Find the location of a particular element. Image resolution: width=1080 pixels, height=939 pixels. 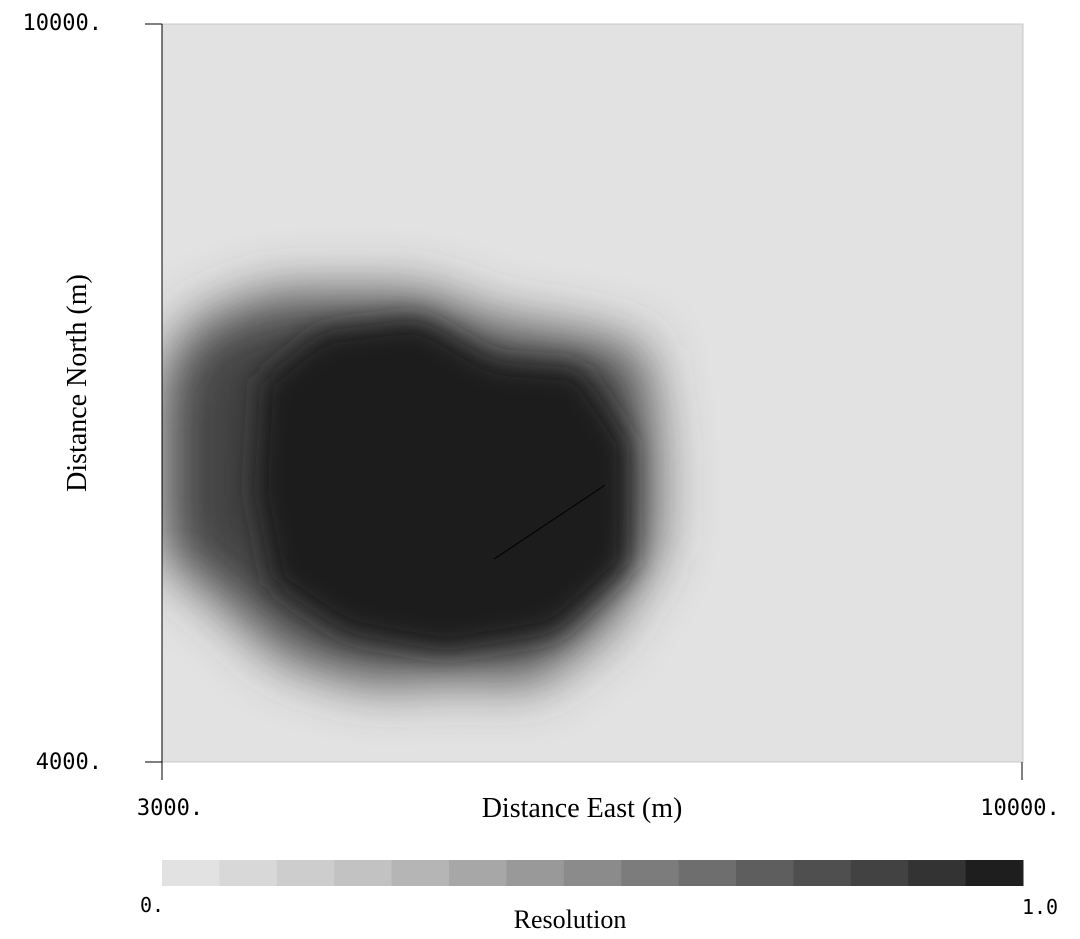

colorbar: 0. 1.0 Resolution is located at coordinates (599, 897).